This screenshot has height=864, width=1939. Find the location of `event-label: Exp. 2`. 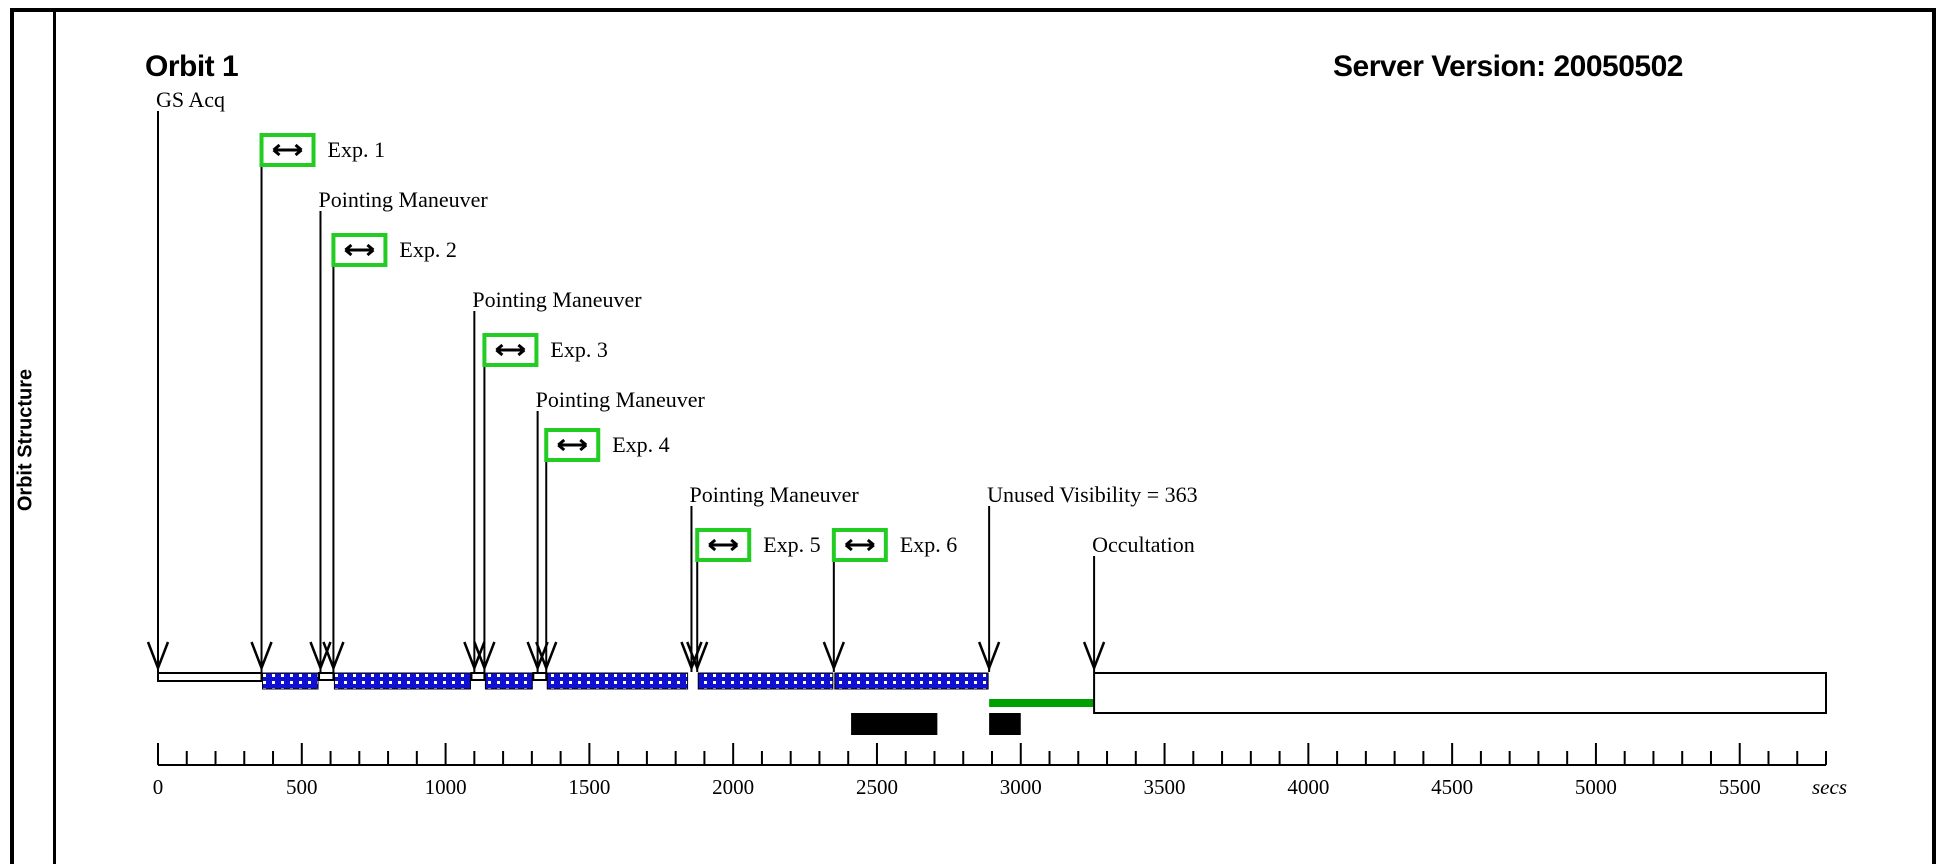

event-label: Exp. 2 is located at coordinates (427, 249).